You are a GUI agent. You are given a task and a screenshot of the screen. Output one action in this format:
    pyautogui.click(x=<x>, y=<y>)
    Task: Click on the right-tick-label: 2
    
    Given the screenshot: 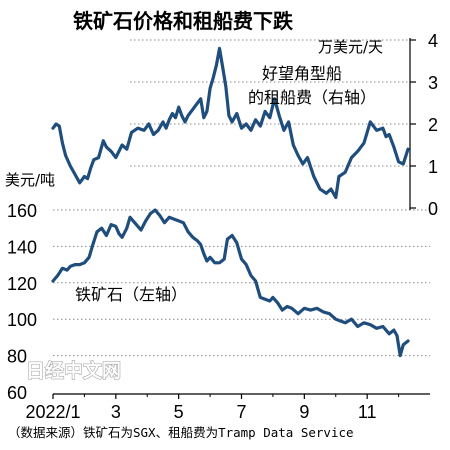 What is the action you would take?
    pyautogui.click(x=433, y=125)
    